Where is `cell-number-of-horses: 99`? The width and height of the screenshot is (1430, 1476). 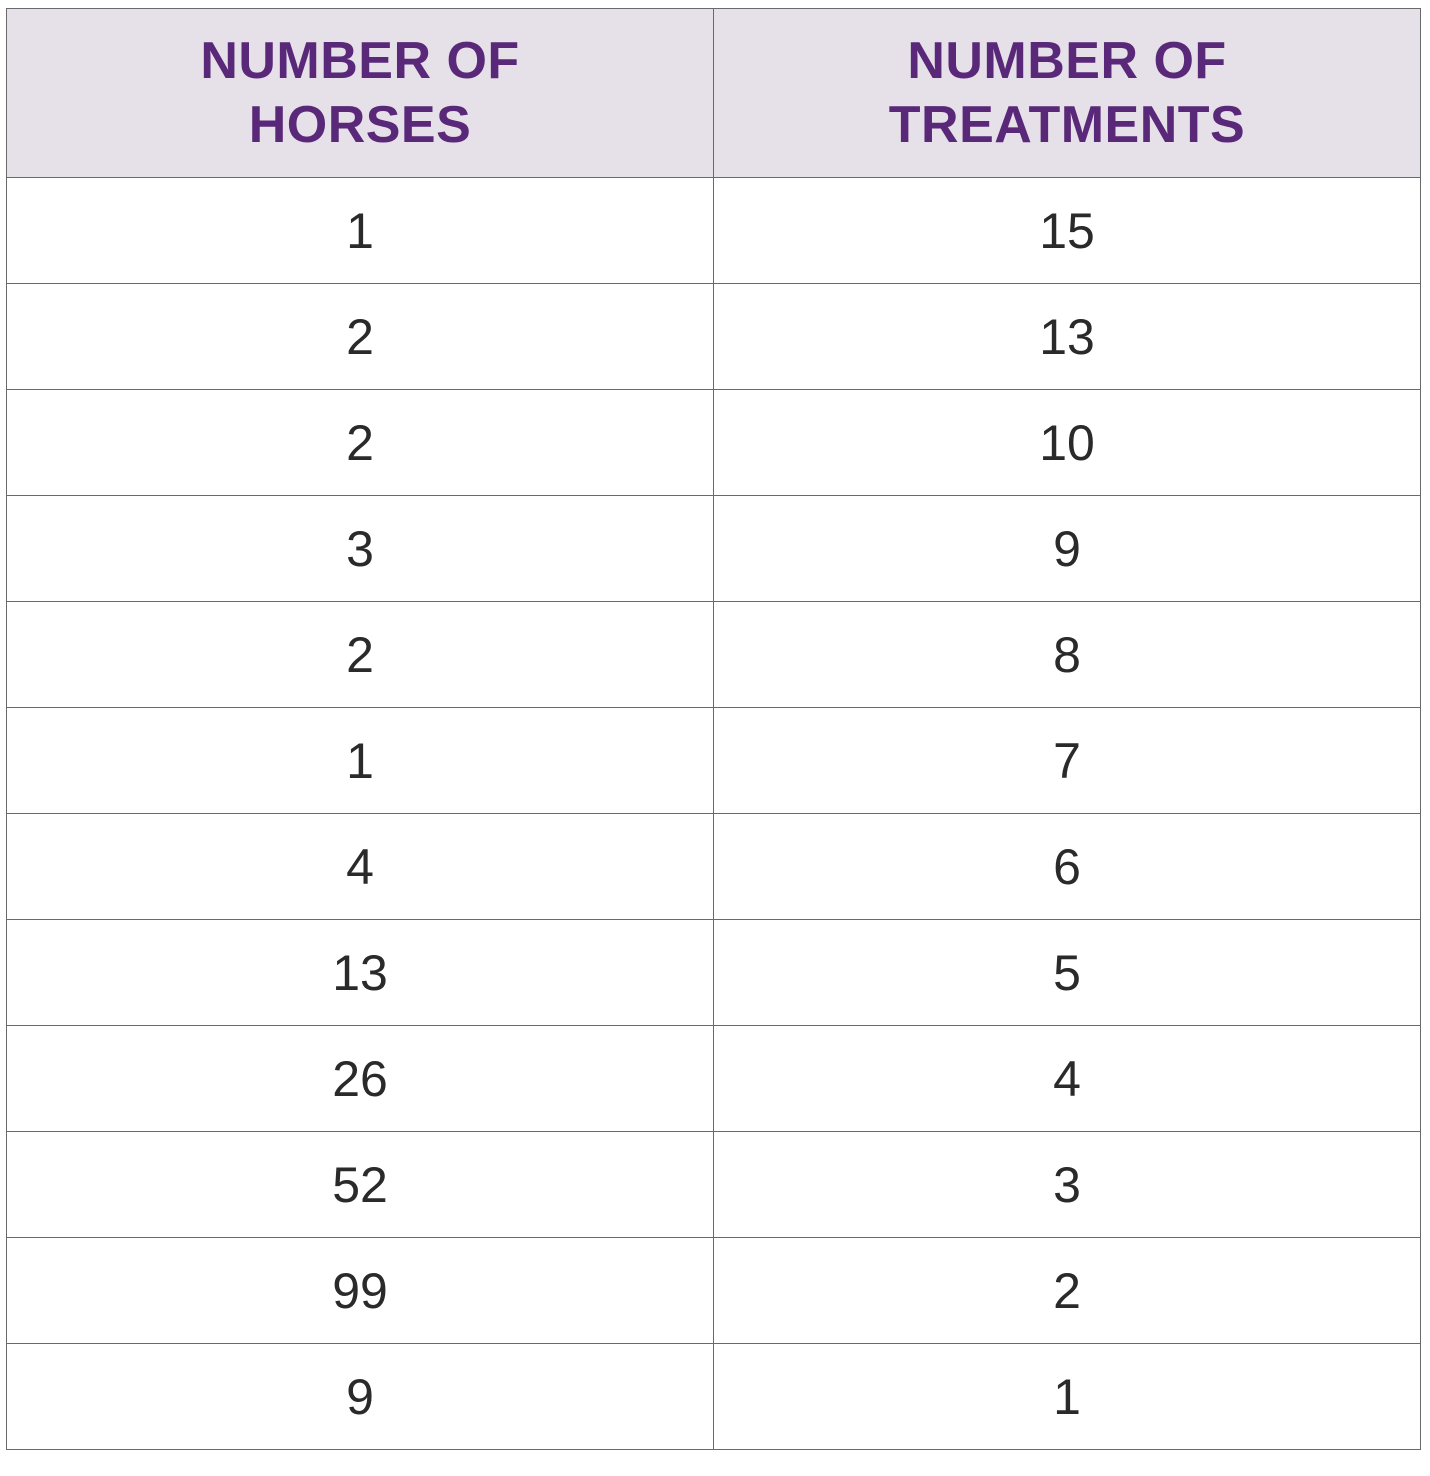 cell-number-of-horses: 99 is located at coordinates (360, 1290).